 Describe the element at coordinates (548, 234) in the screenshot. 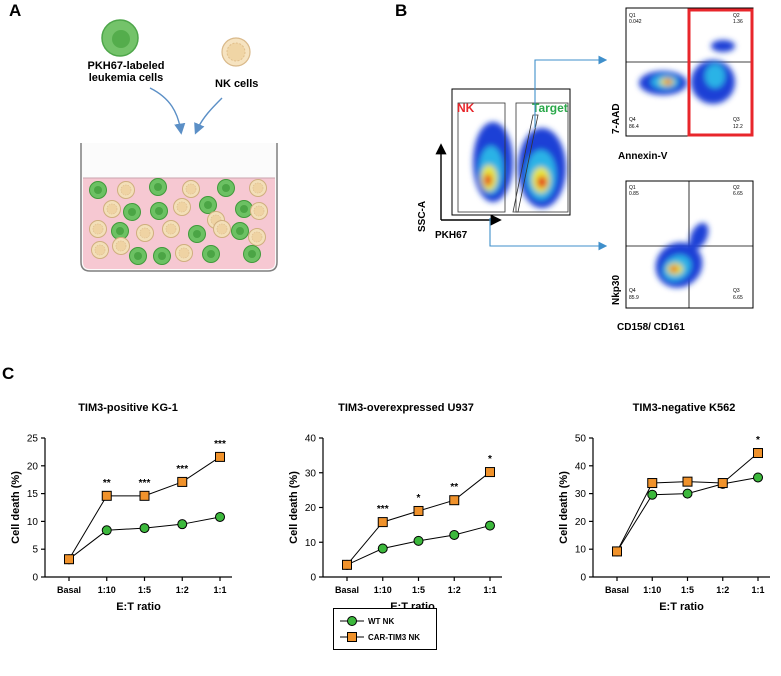

I see `arrow-to-nkp30` at that location.